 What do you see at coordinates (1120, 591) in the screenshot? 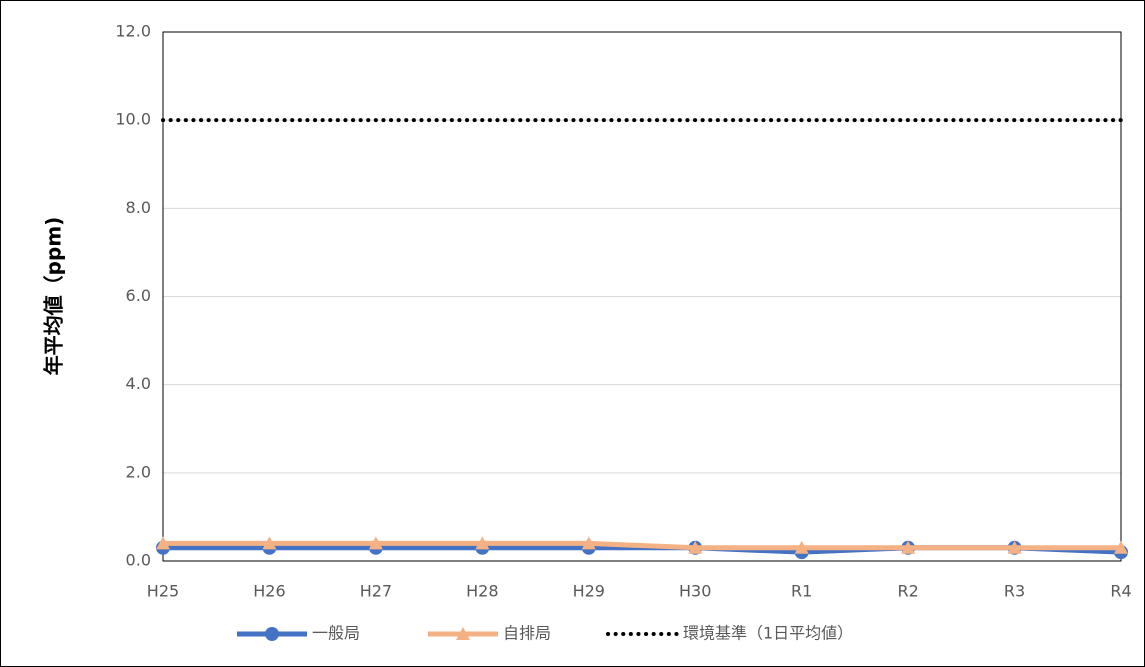
I see `x-tick-label: R4` at bounding box center [1120, 591].